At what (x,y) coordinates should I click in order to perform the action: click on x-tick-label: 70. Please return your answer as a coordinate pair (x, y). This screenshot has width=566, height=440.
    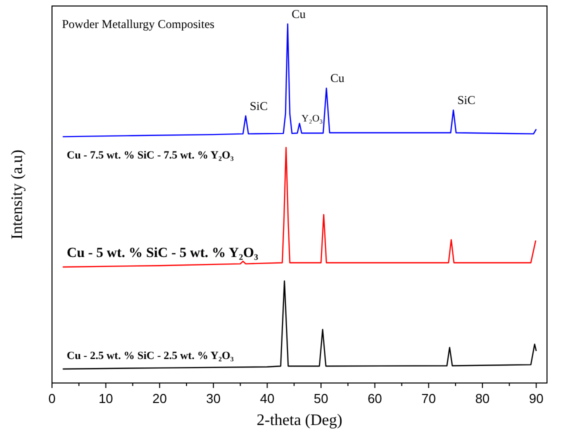
    Looking at the image, I should click on (428, 398).